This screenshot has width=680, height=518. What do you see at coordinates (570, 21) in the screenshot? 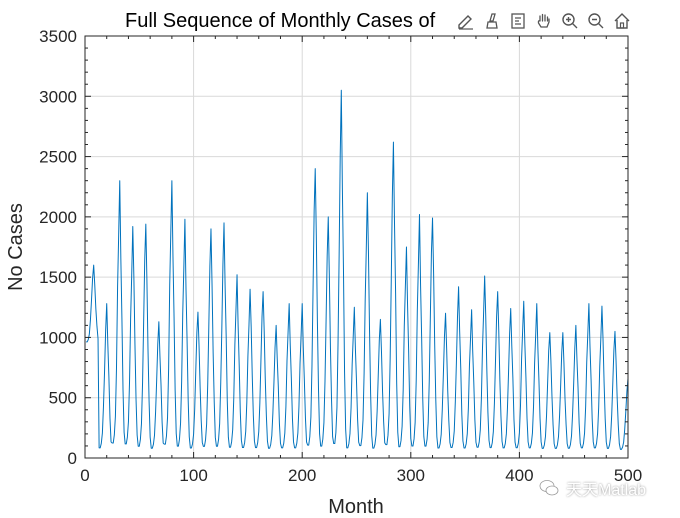
I see `zoom-in-icon` at bounding box center [570, 21].